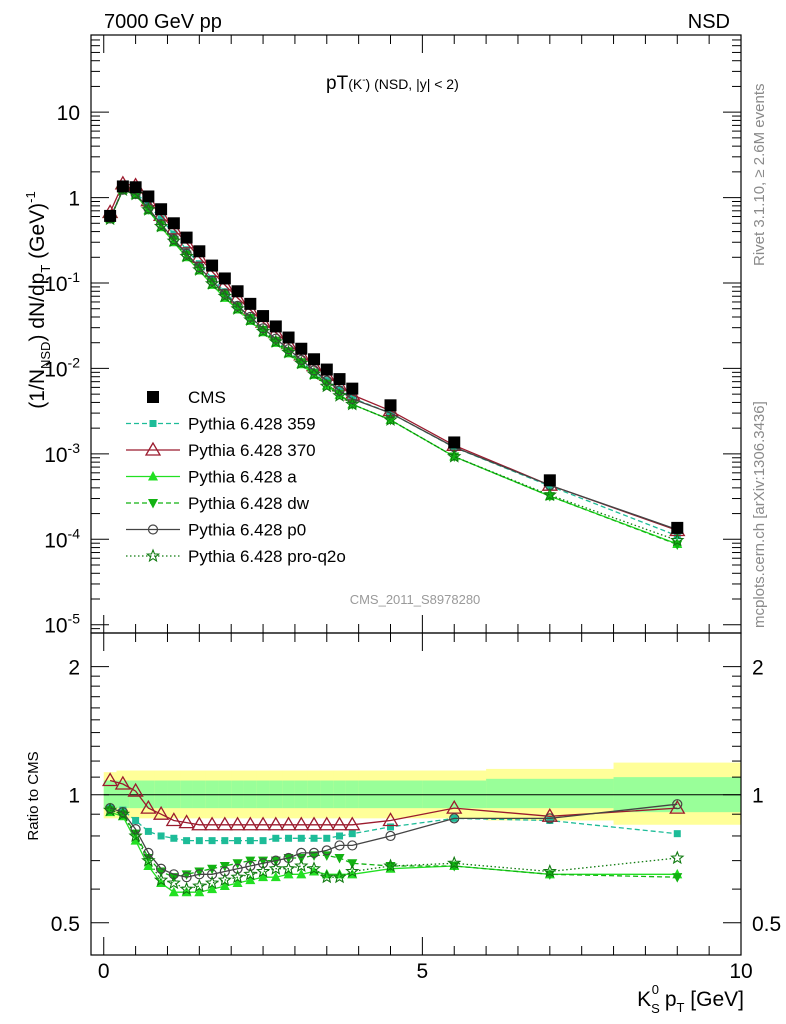 Image resolution: width=786 pixels, height=1024 pixels. I want to click on x-tick-label: 10, so click(740, 971).